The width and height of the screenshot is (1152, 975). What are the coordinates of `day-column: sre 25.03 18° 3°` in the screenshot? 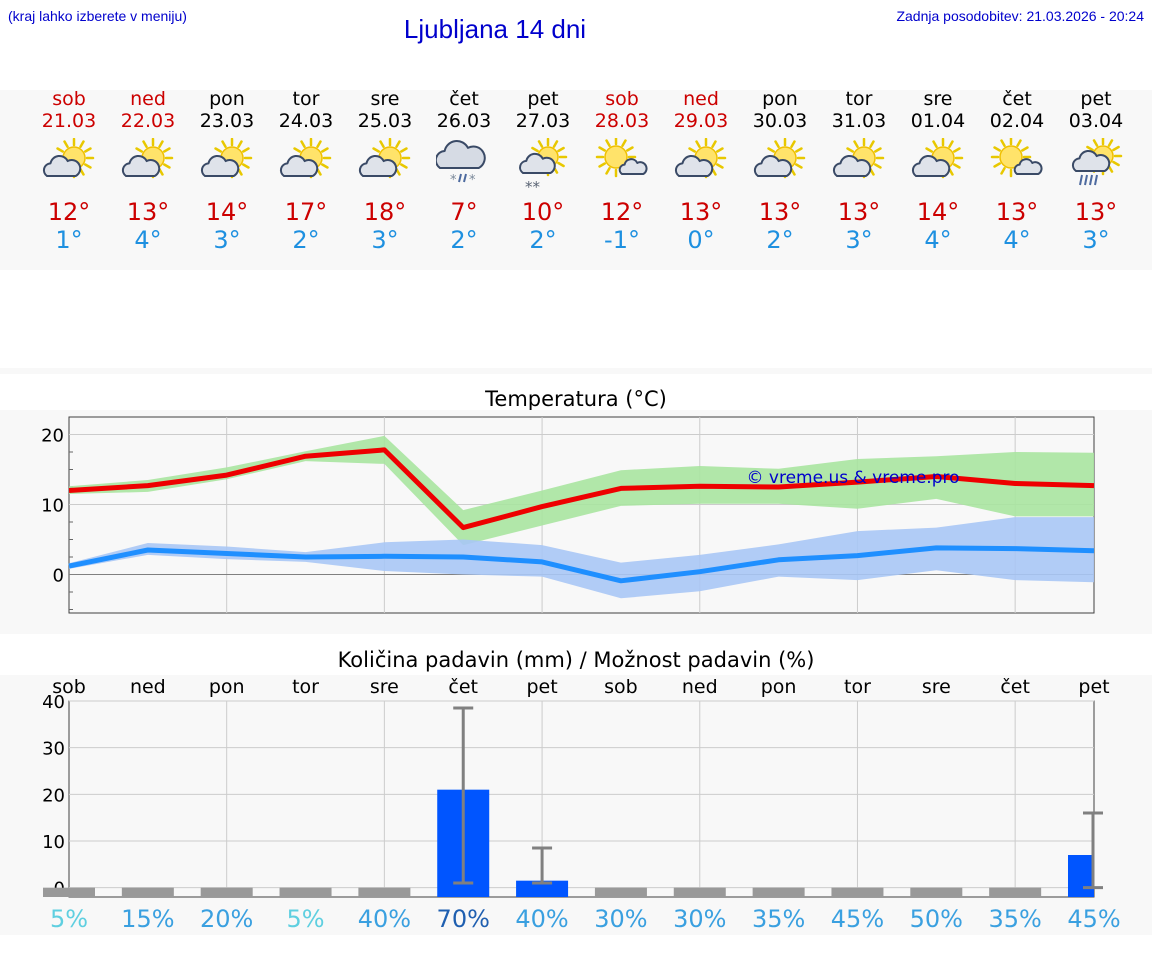 It's located at (385, 171).